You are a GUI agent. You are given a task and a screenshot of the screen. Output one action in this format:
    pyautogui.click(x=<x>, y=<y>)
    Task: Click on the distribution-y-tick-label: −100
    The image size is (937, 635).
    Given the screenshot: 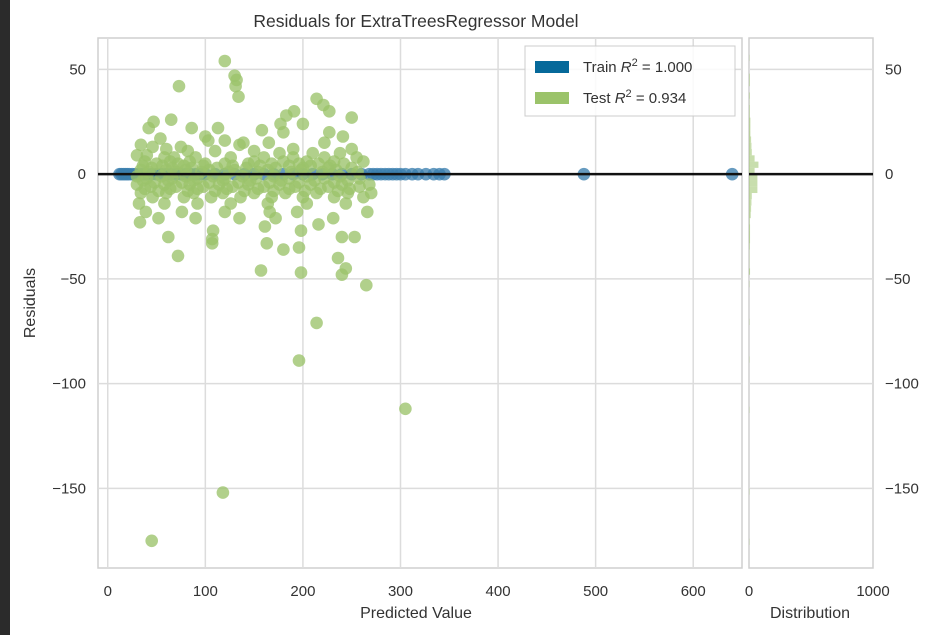 What is the action you would take?
    pyautogui.click(x=902, y=384)
    